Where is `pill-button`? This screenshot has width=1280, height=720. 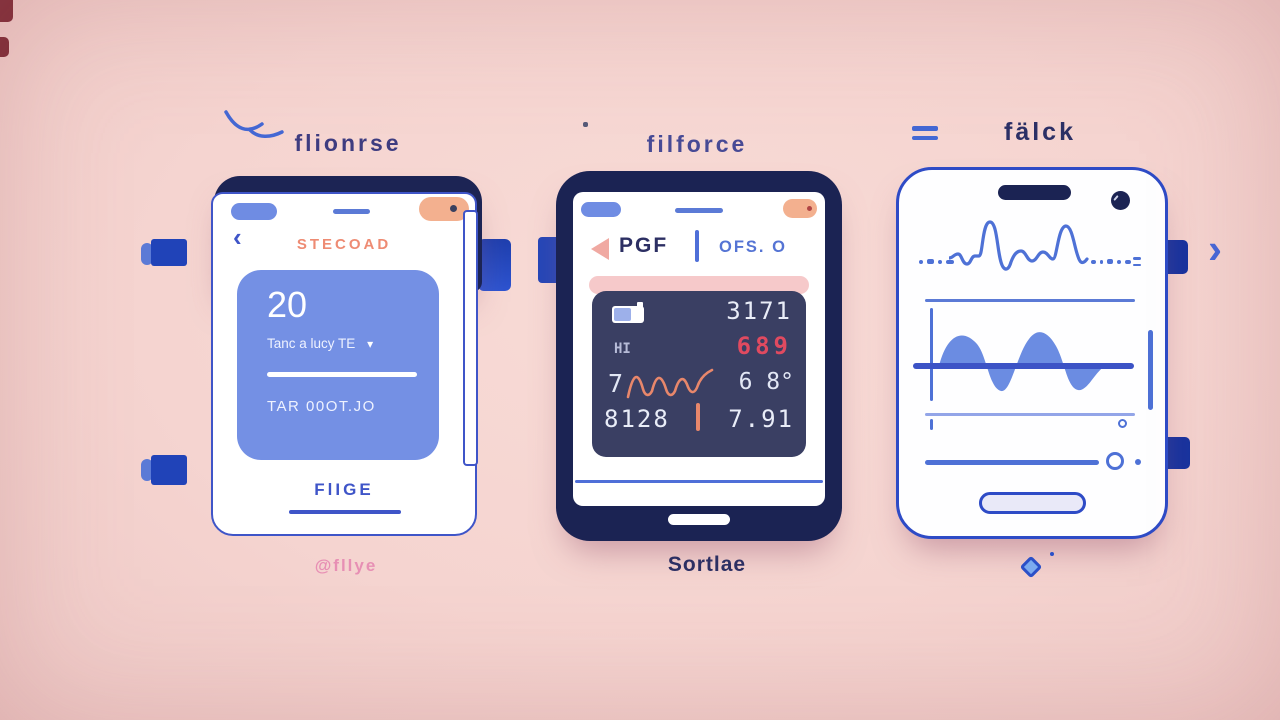
pill-button is located at coordinates (1032, 503).